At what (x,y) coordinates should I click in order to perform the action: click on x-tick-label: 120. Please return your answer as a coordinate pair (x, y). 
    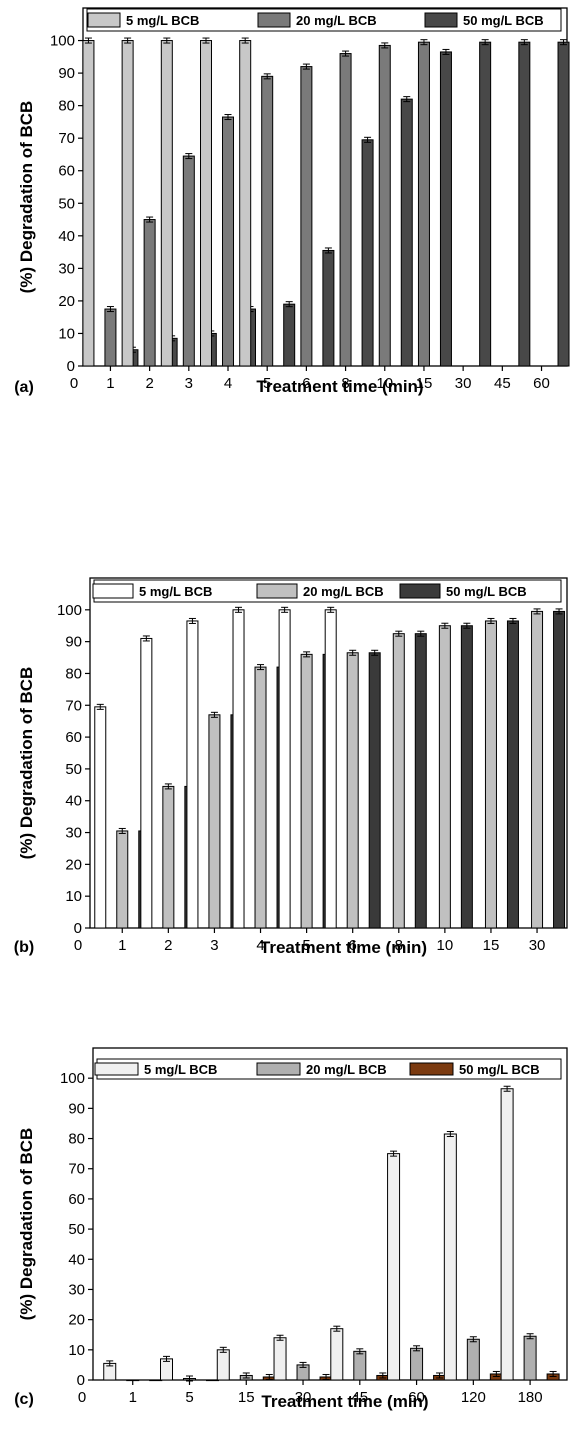
    Looking at the image, I should click on (473, 1397).